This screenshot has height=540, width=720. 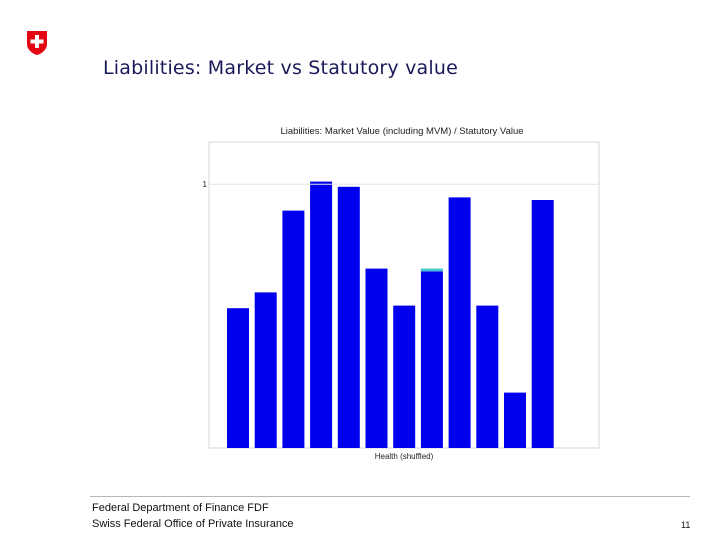 I want to click on bar-highlight-segment, so click(x=431, y=270).